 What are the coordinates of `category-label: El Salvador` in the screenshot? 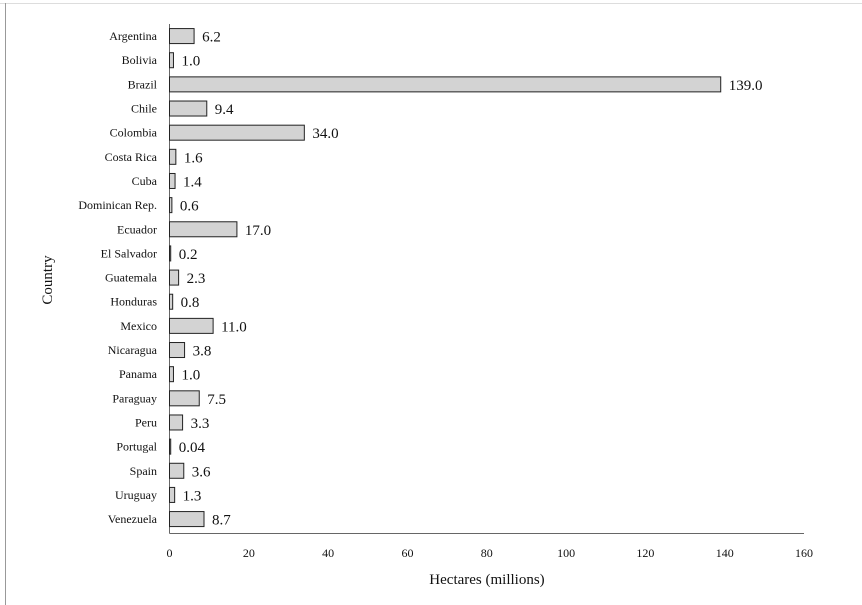 It's located at (129, 253).